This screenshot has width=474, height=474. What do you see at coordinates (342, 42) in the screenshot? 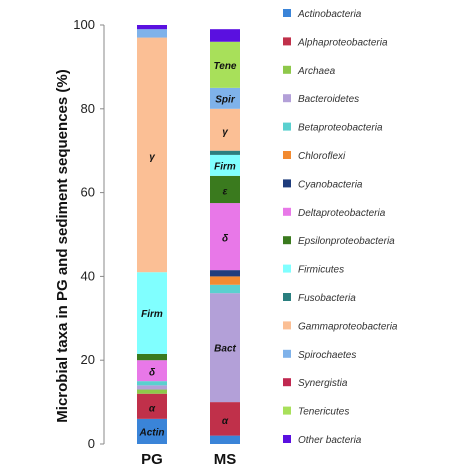
I see `legend-label: Alphaproteobacteria` at bounding box center [342, 42].